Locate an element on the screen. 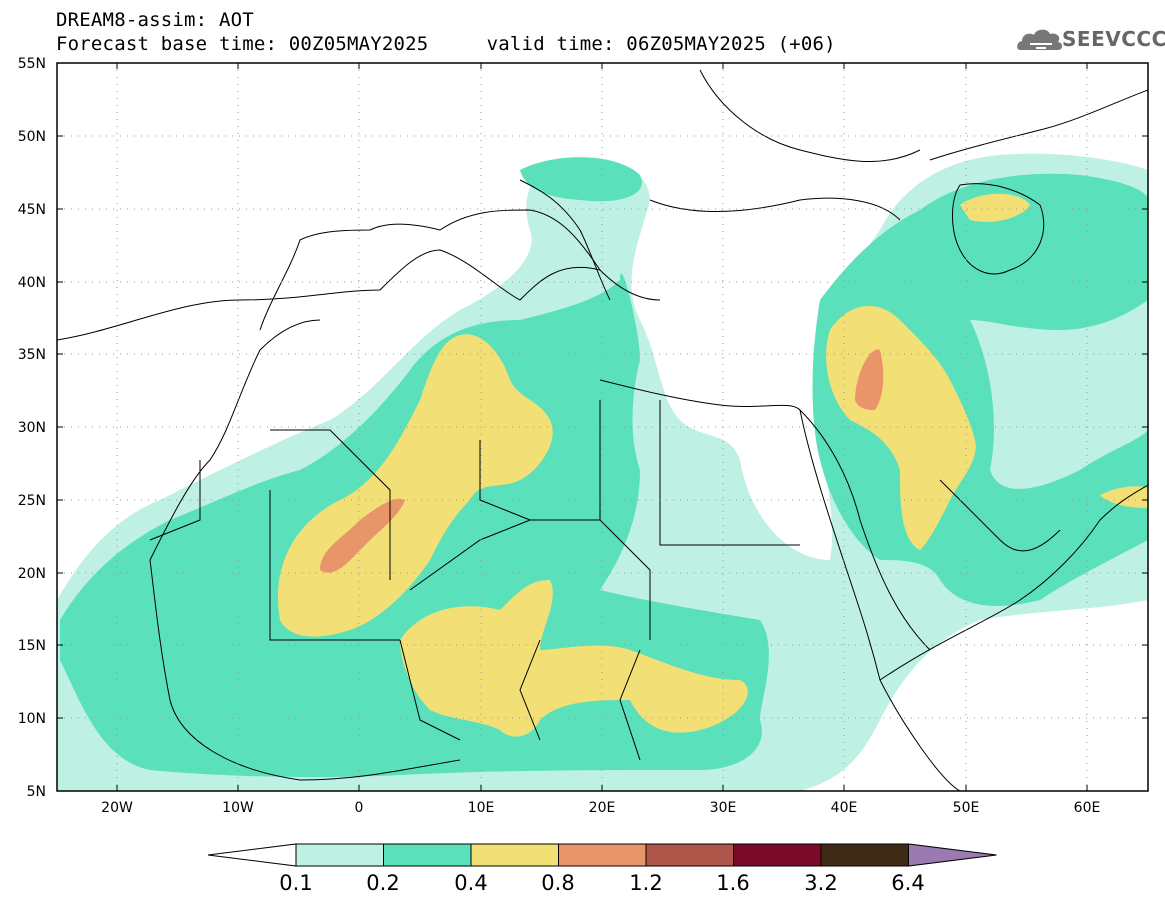 This screenshot has height=905, width=1165. colorbar: 0.1 0.2 0.4 0.8 1.2 1.6 3.2 6.4 is located at coordinates (602, 869).